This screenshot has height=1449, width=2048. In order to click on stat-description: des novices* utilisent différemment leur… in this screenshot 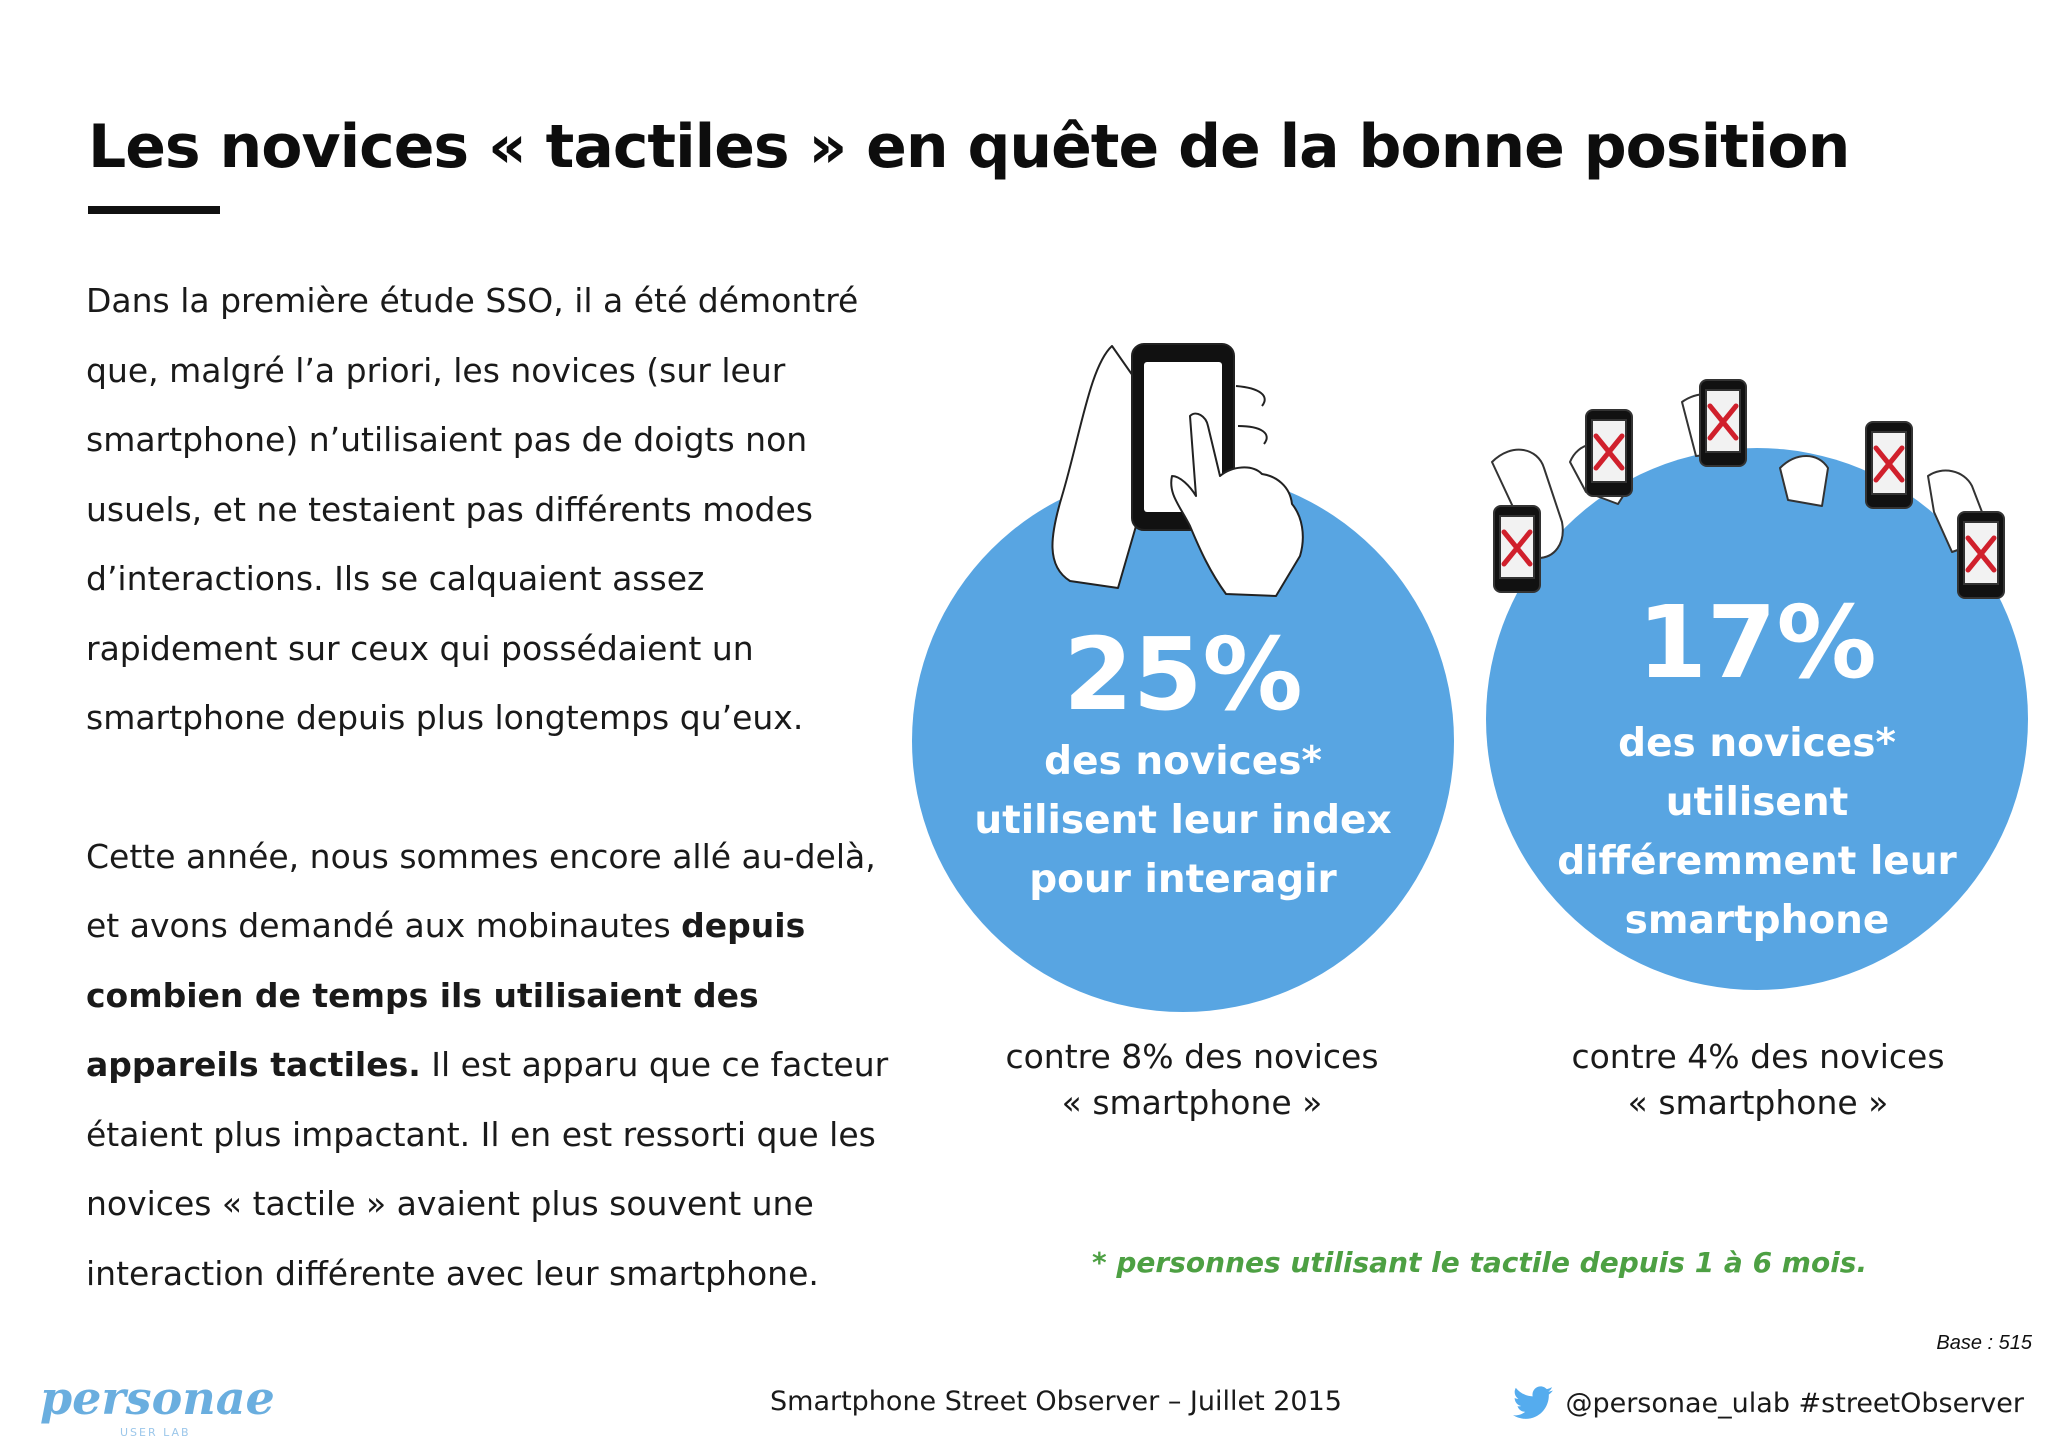, I will do `click(1757, 832)`.